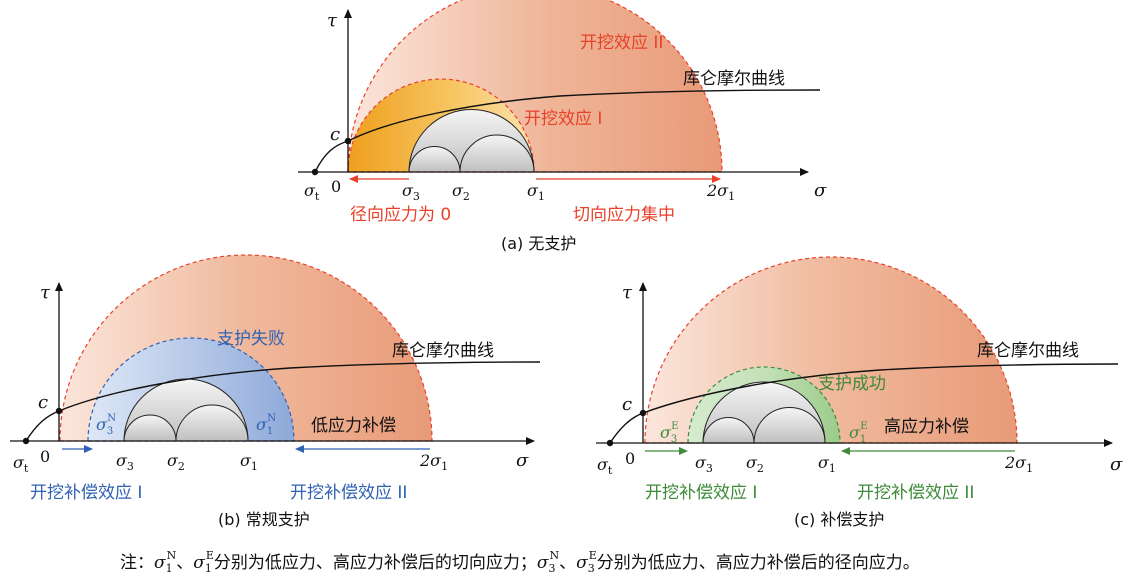 The image size is (1126, 580). I want to click on low-comp-label: 低应力补偿, so click(353, 426).